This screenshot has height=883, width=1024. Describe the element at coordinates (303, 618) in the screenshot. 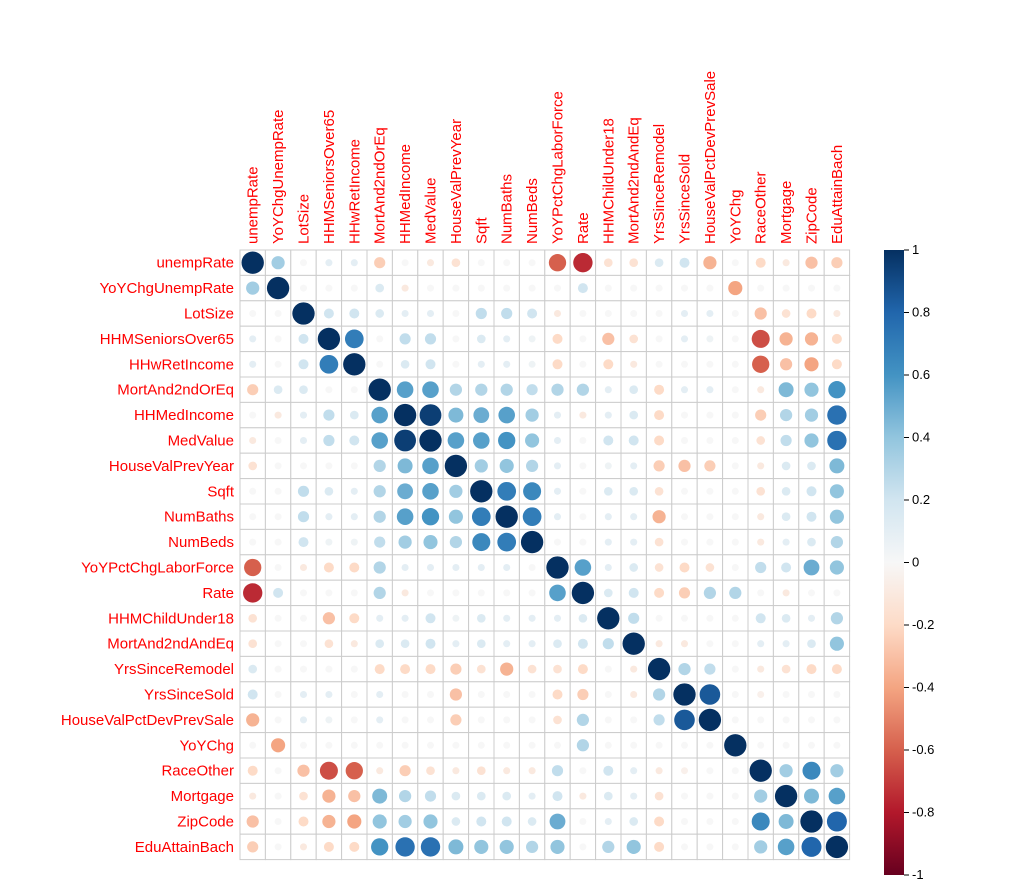

I see `corr-hhmchildunder18-lotsize` at that location.